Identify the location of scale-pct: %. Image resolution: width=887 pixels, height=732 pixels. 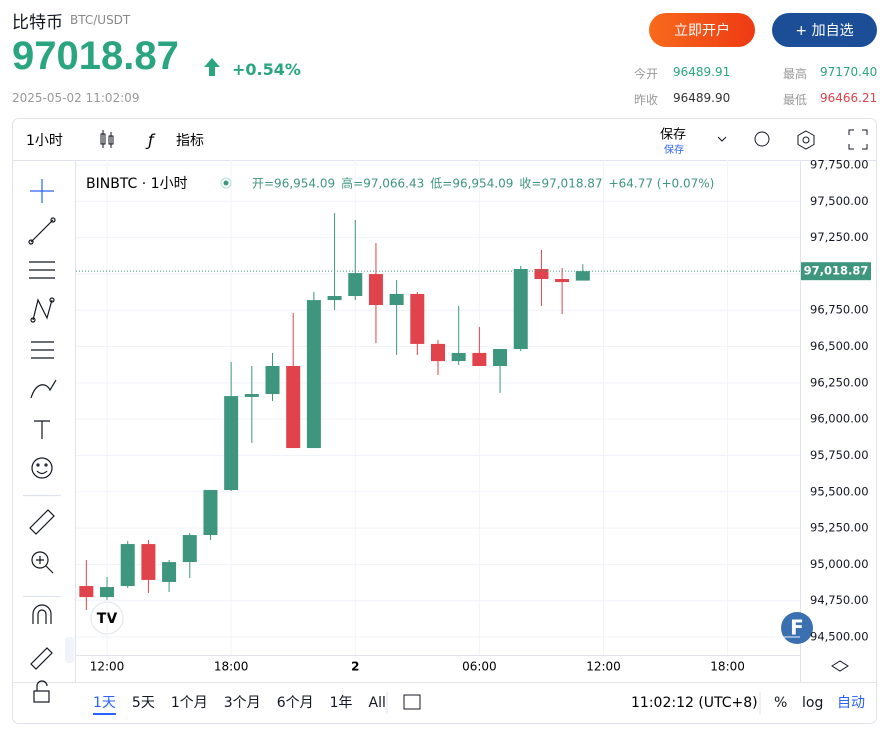
(780, 703).